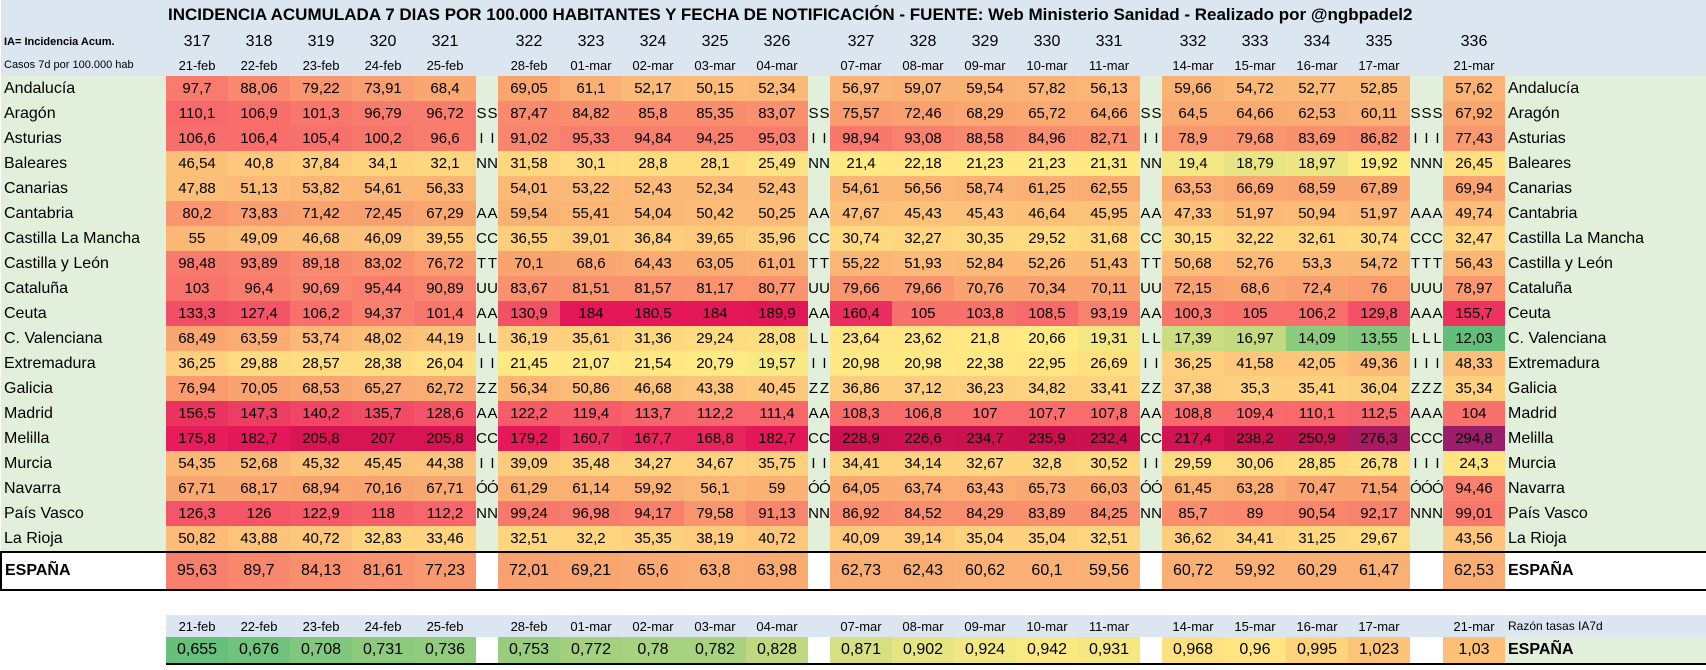 Image resolution: width=1706 pixels, height=670 pixels. Describe the element at coordinates (1379, 388) in the screenshot. I see `value-cell: 36,04` at that location.